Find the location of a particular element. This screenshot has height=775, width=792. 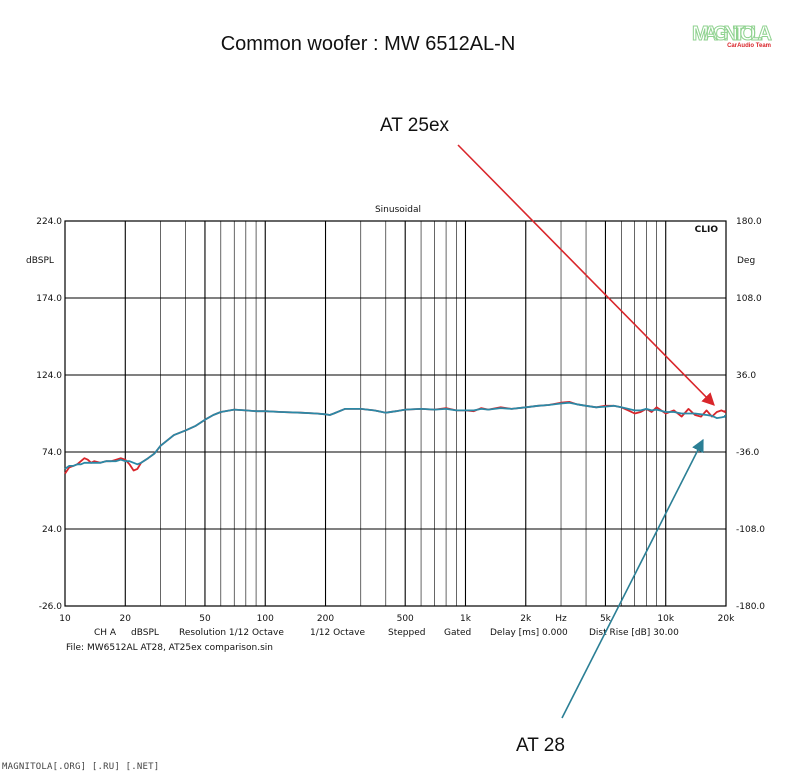

y-tick-label: 74.0 is located at coordinates (52, 453).